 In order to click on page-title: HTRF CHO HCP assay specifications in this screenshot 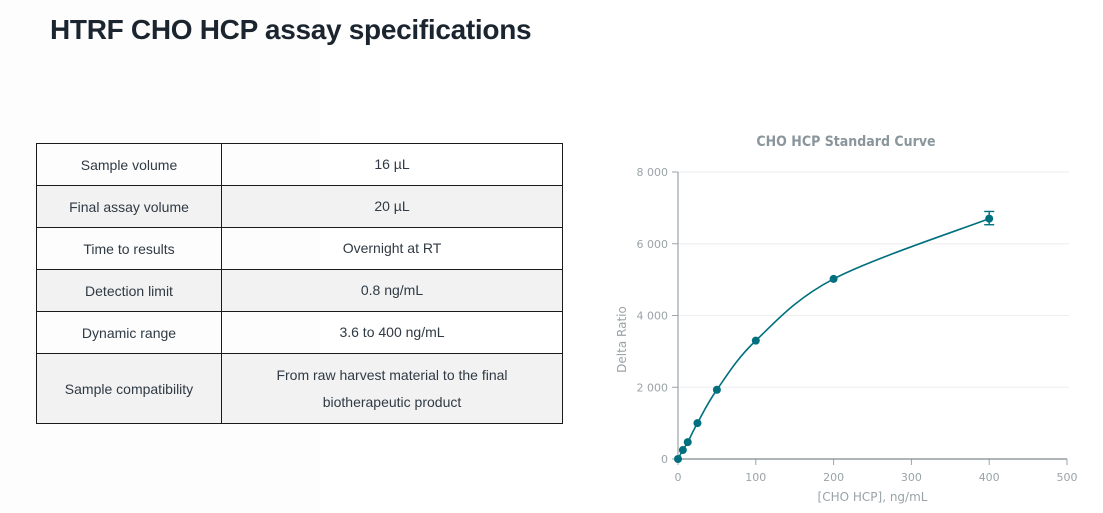, I will do `click(291, 29)`.